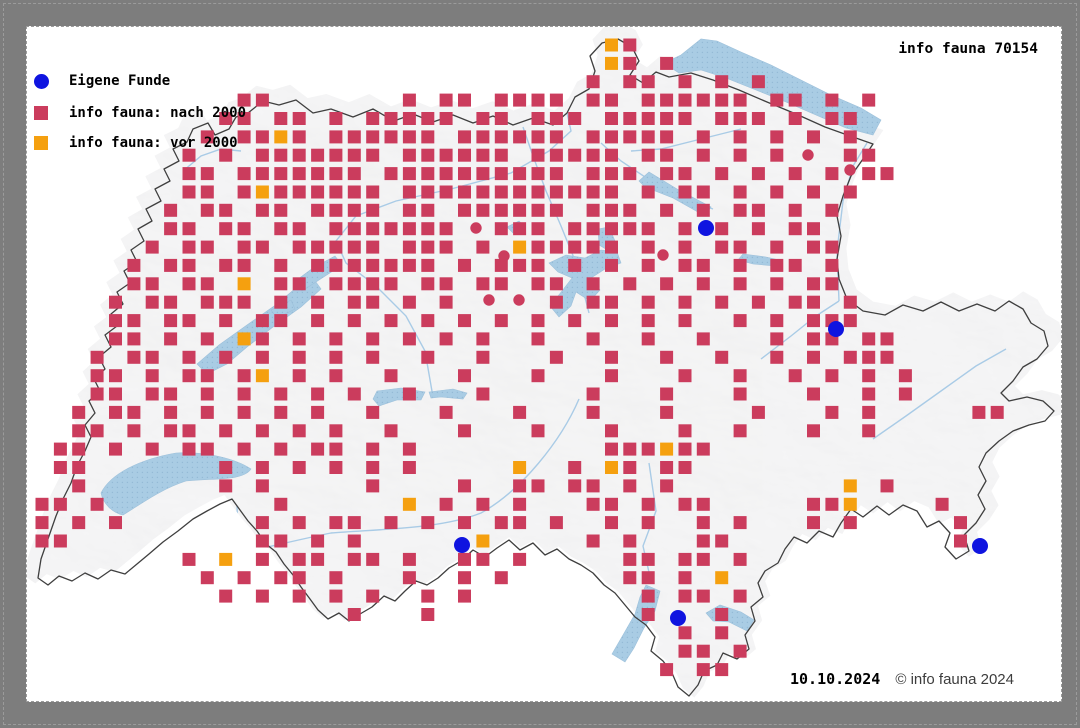 This screenshot has width=1080, height=728. What do you see at coordinates (476, 228) in the screenshot?
I see `record-circle-red` at bounding box center [476, 228].